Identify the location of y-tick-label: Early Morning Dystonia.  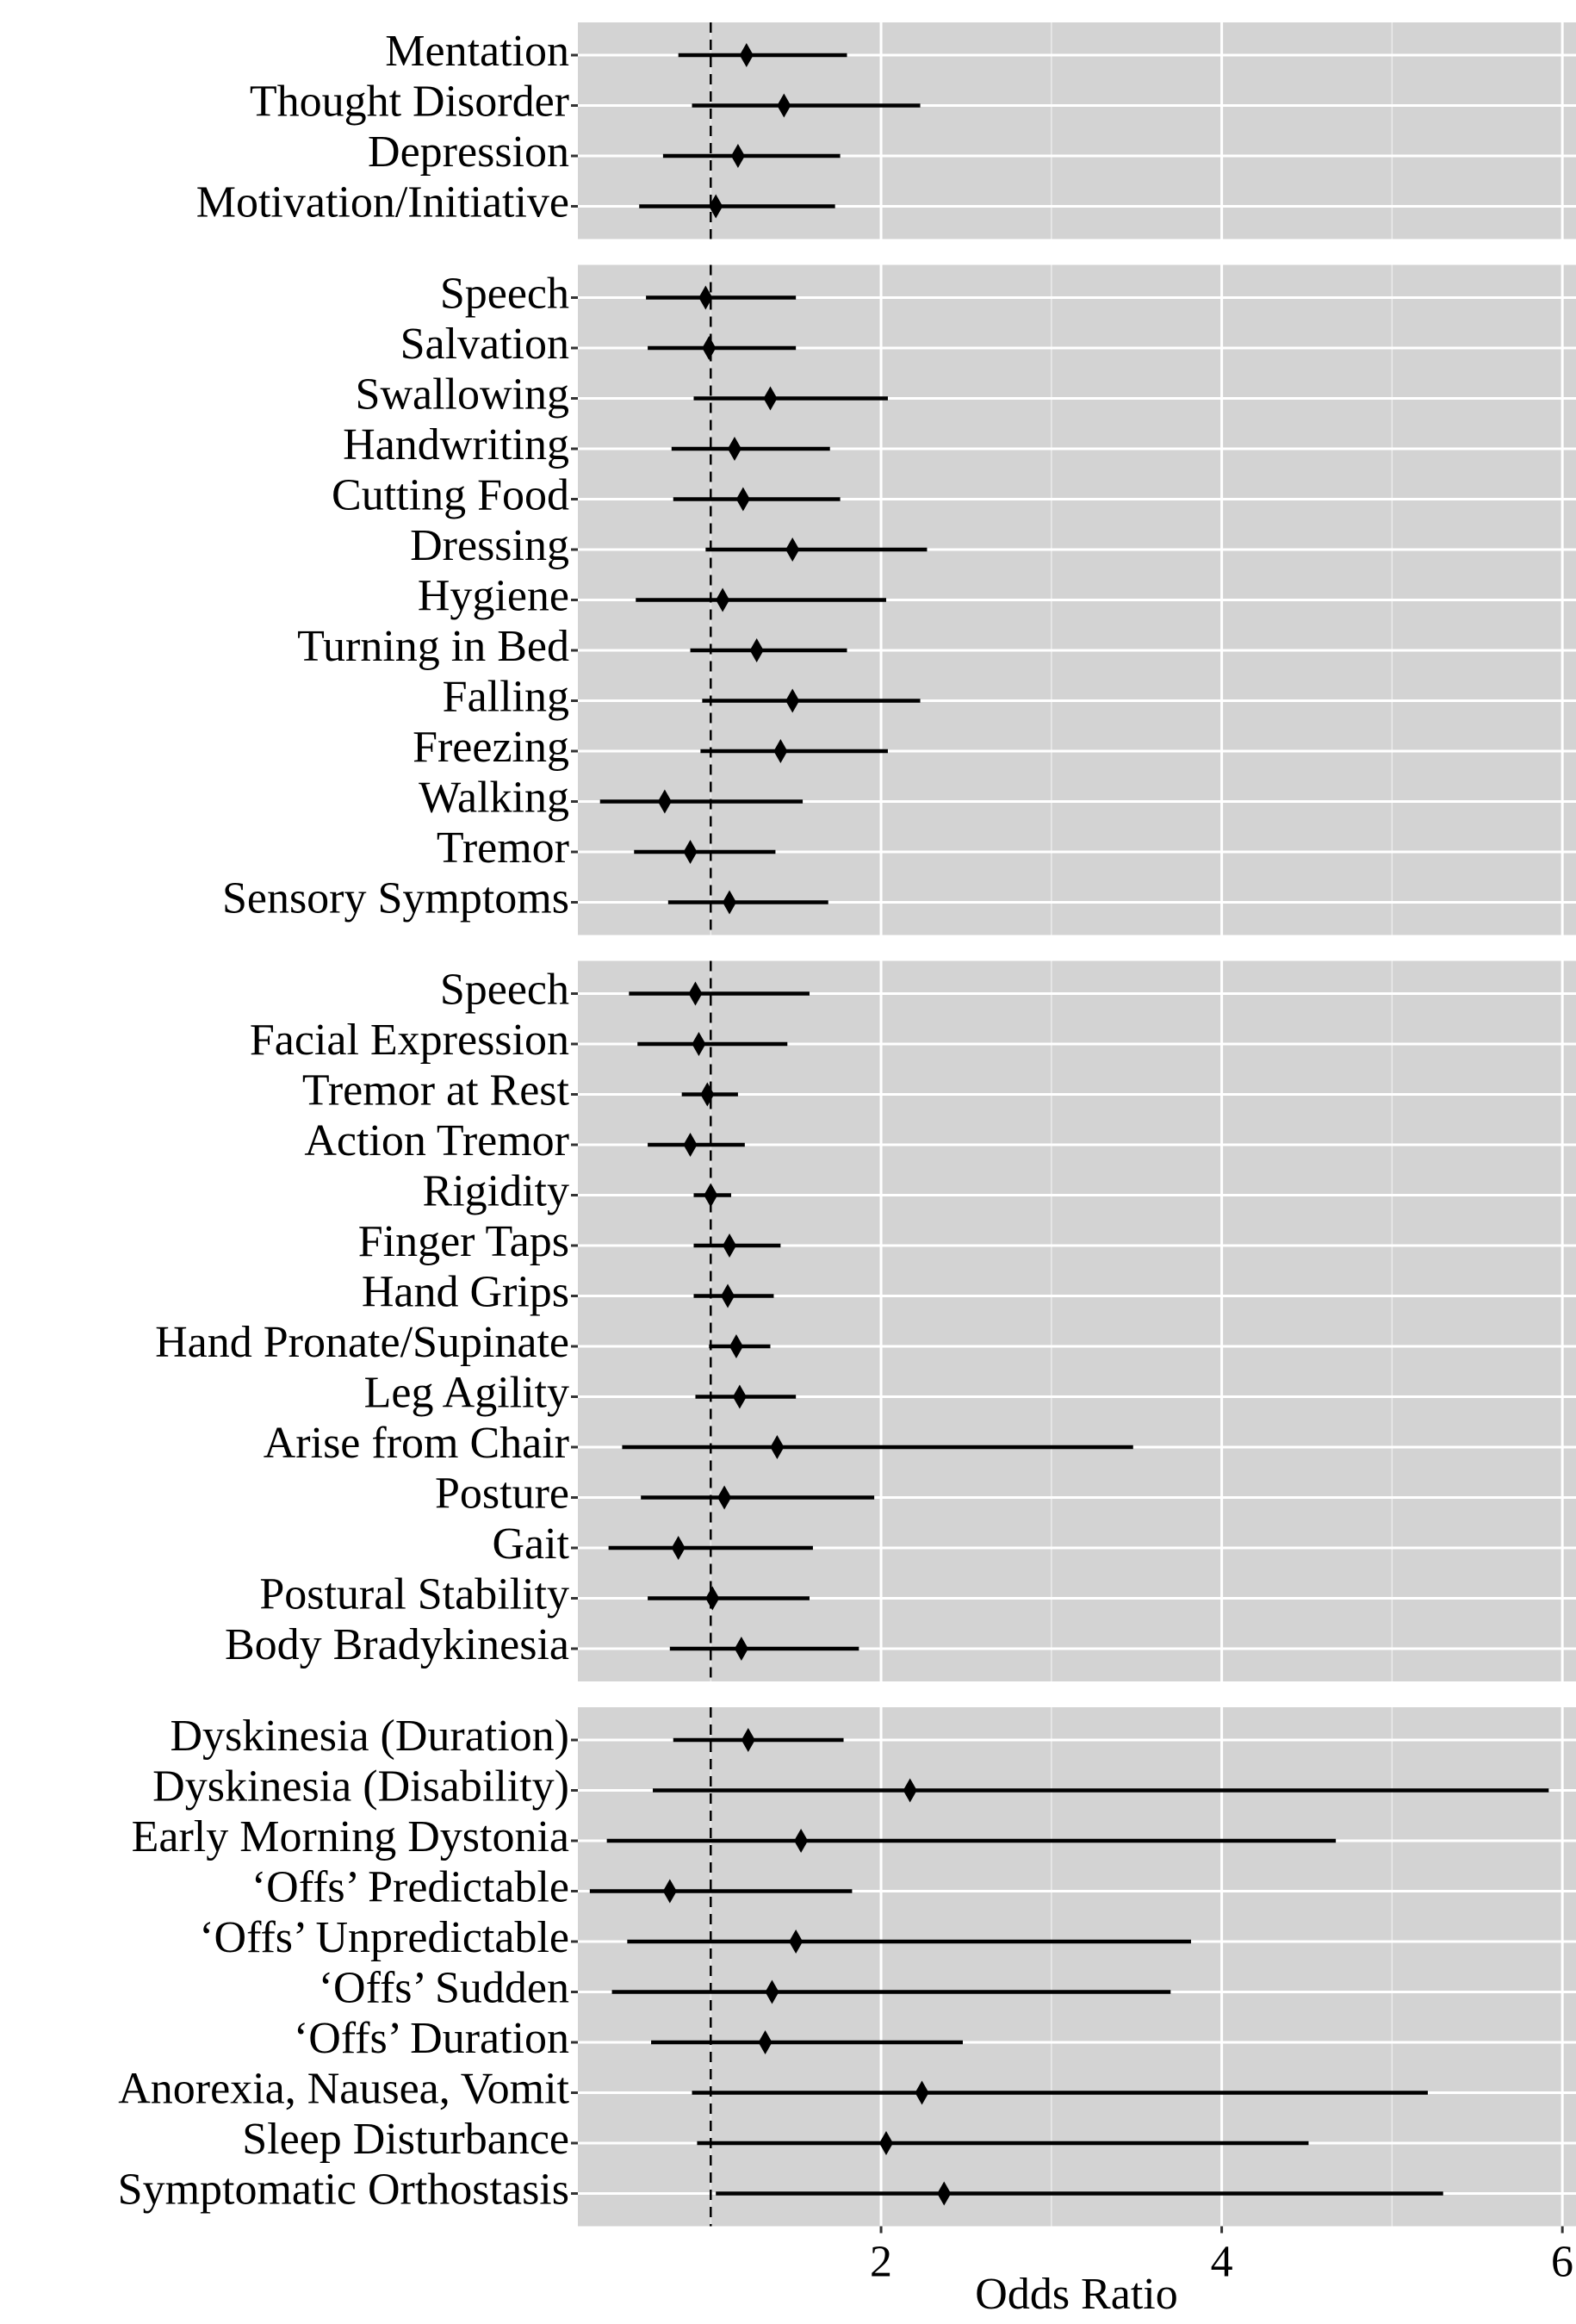
(350, 1836).